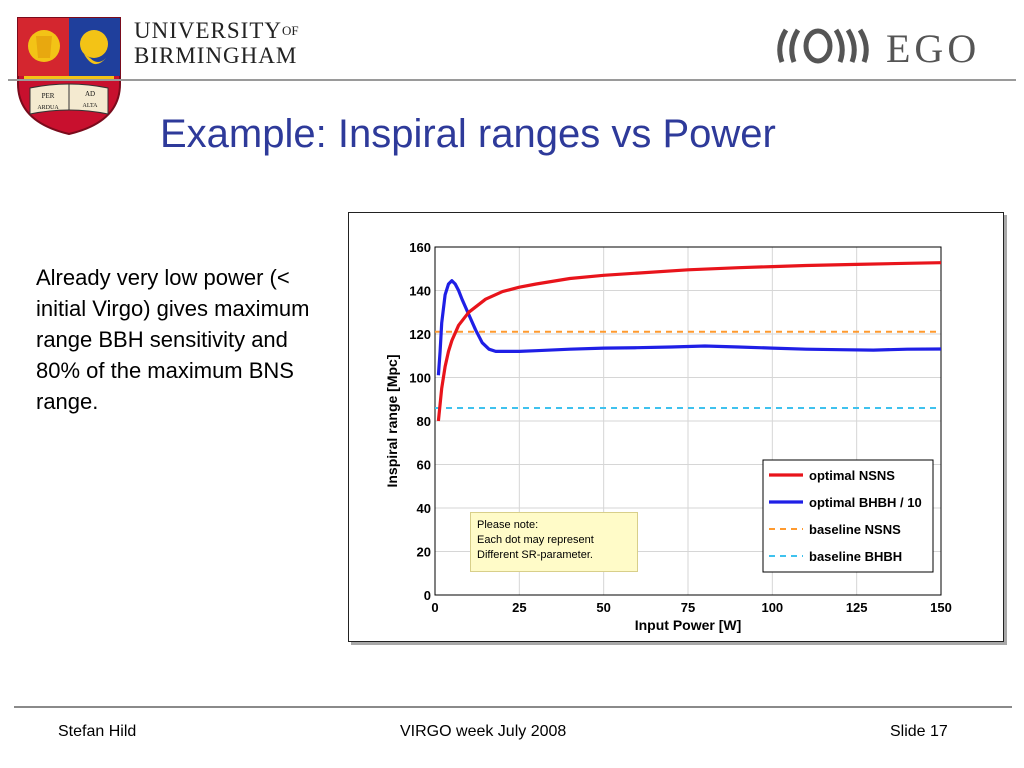 Image resolution: width=1024 pixels, height=768 pixels. What do you see at coordinates (933, 48) in the screenshot?
I see `ego-logo-text: EGO` at bounding box center [933, 48].